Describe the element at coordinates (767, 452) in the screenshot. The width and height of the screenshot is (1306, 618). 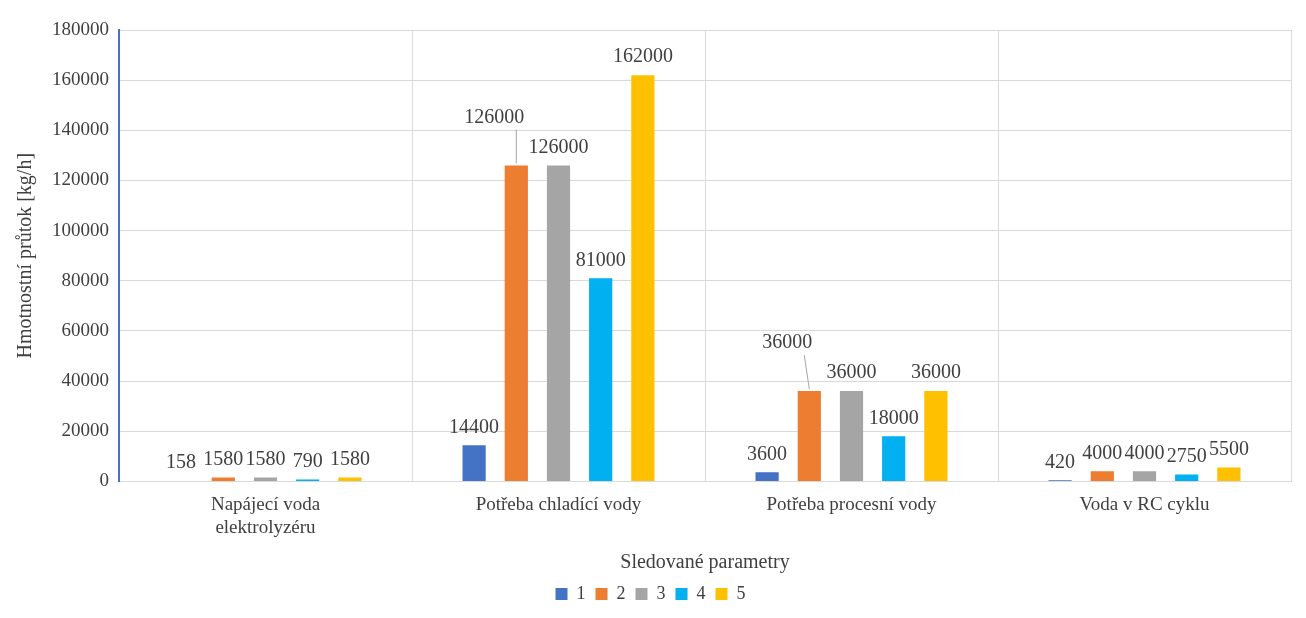
I see `data-label: 3600` at that location.